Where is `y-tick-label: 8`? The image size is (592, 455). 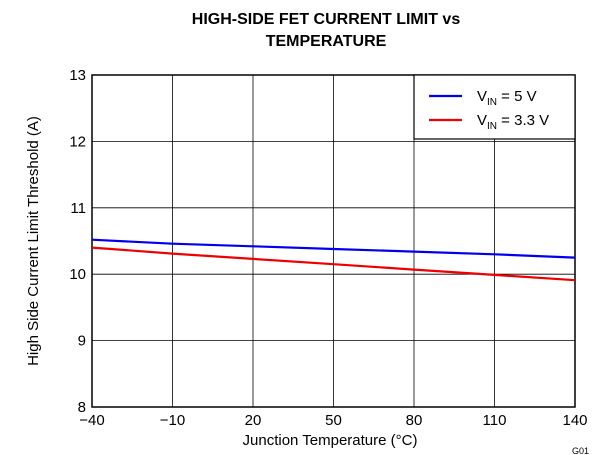 y-tick-label: 8 is located at coordinates (82, 407).